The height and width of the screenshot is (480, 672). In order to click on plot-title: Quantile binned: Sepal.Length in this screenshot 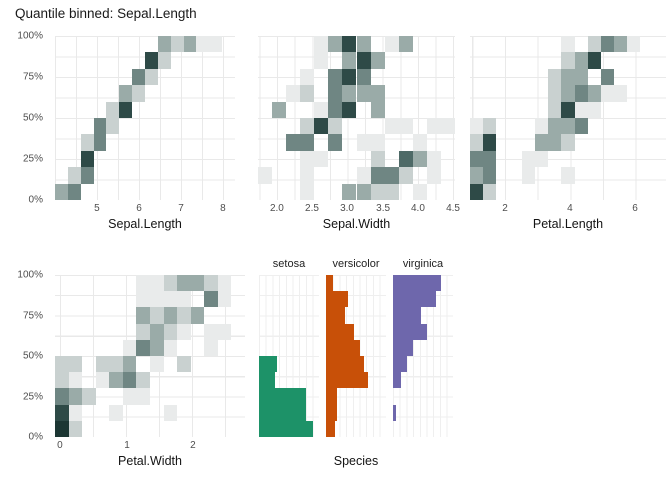, I will do `click(106, 13)`.